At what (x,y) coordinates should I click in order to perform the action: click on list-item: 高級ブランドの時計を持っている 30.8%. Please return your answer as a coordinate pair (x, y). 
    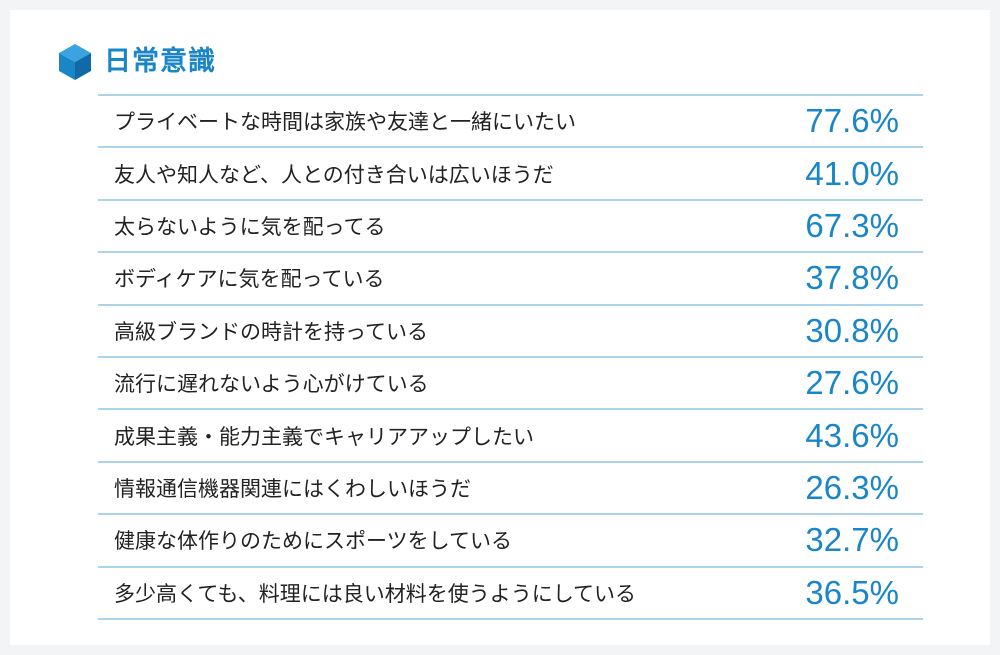
    Looking at the image, I should click on (510, 332).